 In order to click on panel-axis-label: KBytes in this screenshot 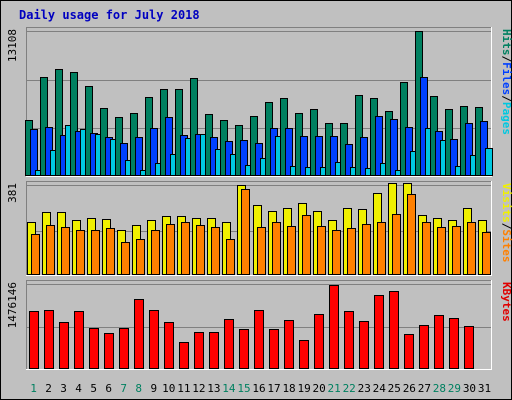, I will do `click(506, 302)`.